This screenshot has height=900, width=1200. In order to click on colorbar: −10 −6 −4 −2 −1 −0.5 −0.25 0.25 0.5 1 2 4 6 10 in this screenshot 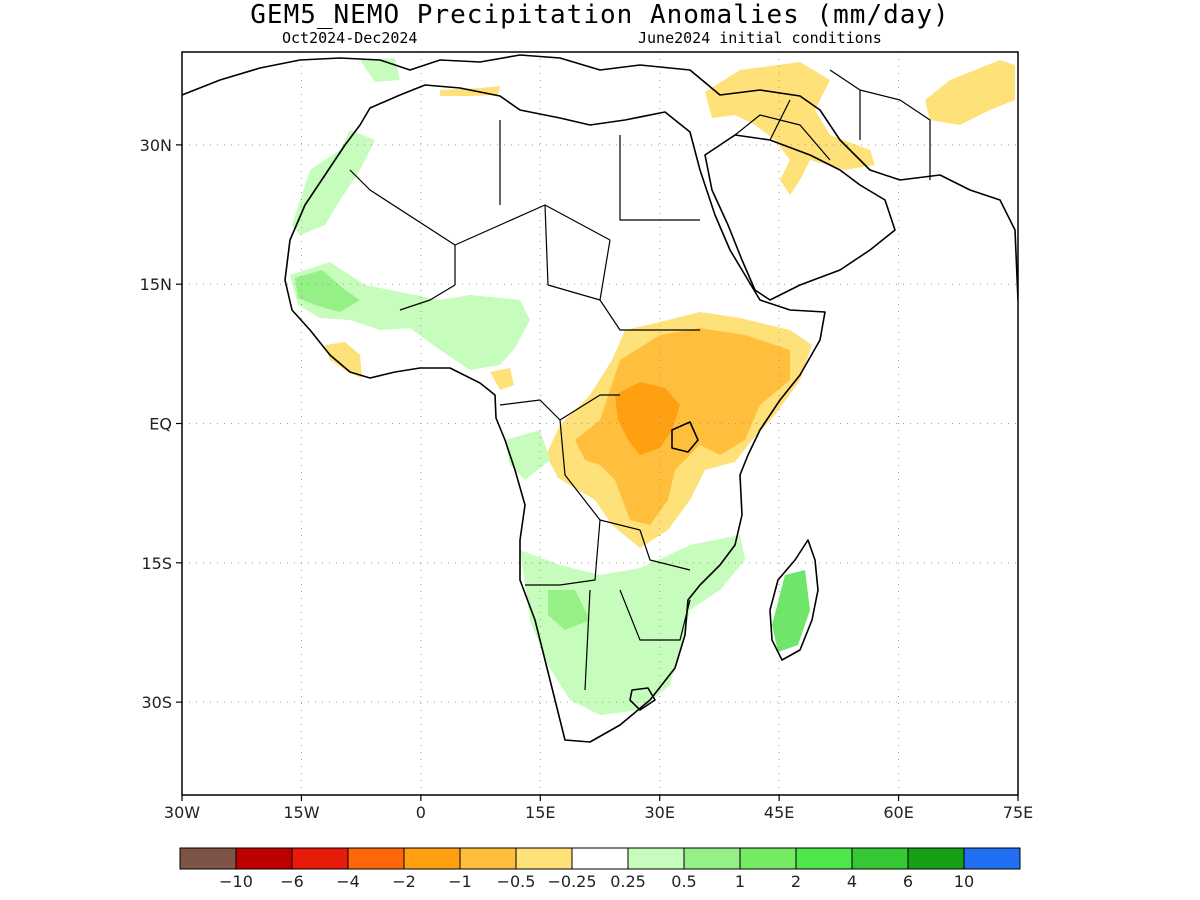, I will do `click(600, 869)`.